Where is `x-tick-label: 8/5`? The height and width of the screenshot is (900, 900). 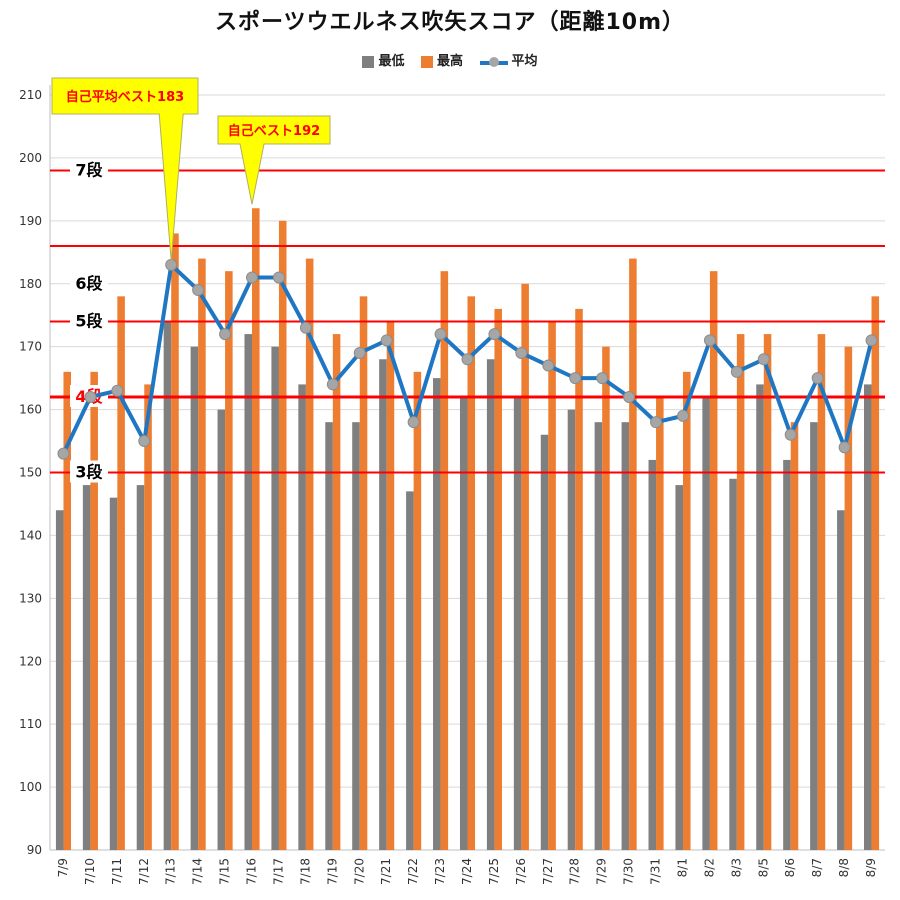 x-tick-label: 8/5 is located at coordinates (763, 867).